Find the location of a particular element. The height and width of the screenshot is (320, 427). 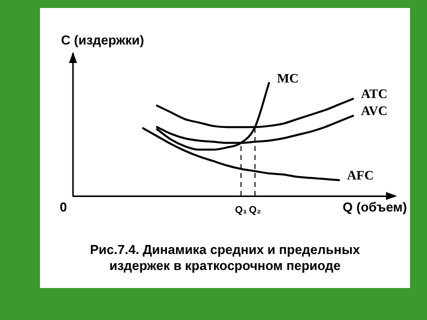

y-axis-title: C (издержки) is located at coordinates (102, 40).